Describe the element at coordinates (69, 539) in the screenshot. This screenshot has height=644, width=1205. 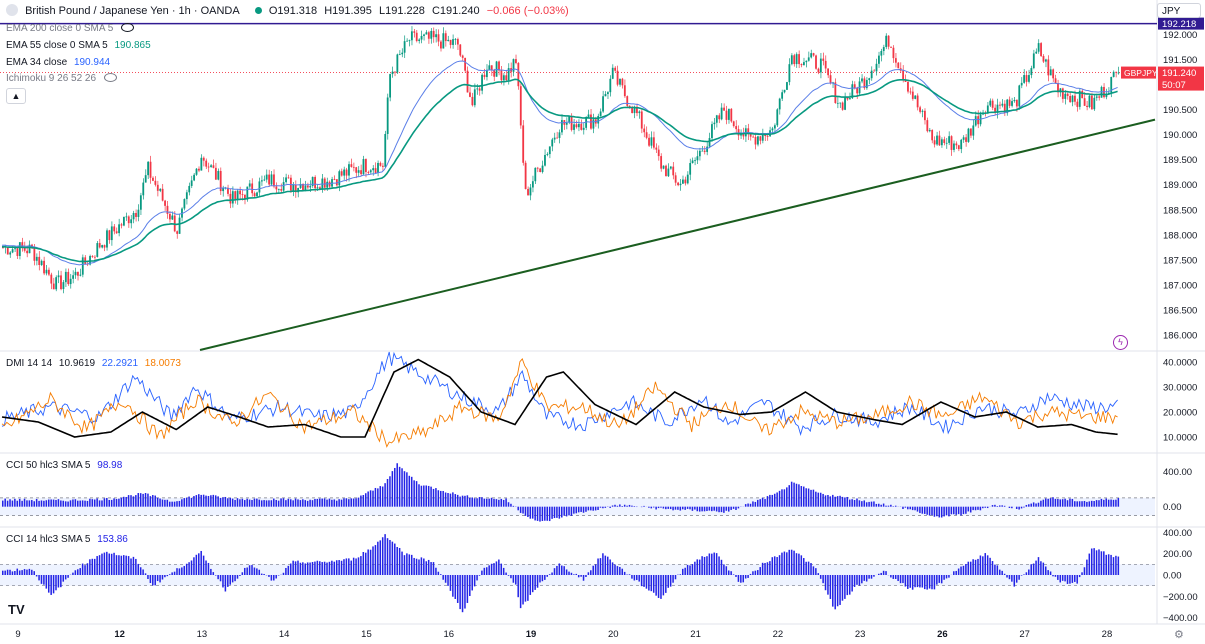
I see `cci14-legend: CCI 14 hlc3 SMA 5 153.86` at that location.